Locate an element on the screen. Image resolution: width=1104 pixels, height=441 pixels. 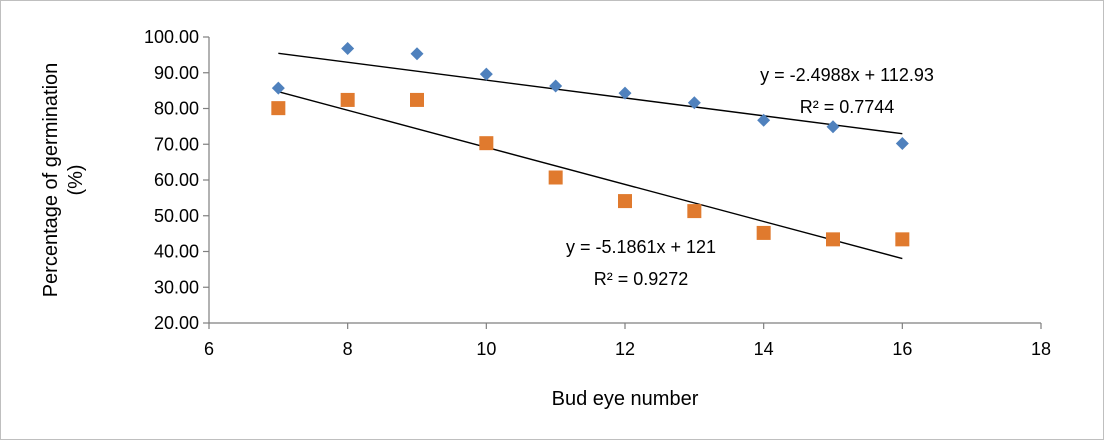
y-tick-label: 80.00 is located at coordinates (176, 109).